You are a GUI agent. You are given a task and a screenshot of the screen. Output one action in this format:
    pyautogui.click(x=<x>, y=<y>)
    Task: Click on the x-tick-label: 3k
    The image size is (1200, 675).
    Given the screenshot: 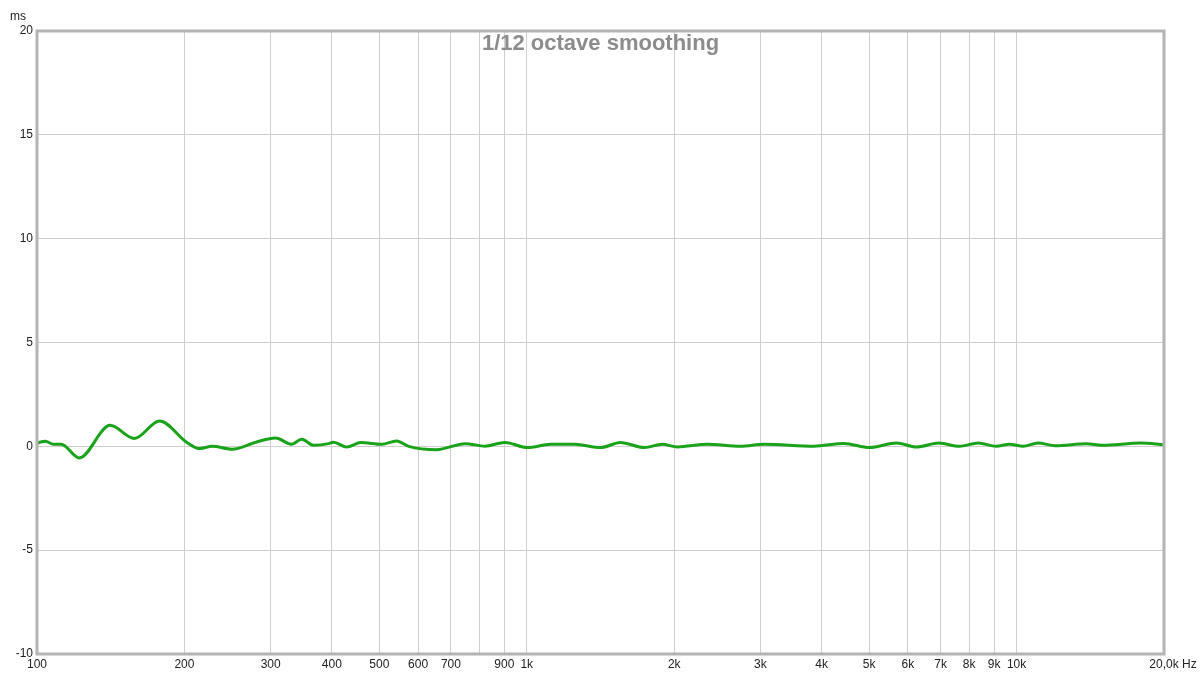 What is the action you would take?
    pyautogui.click(x=761, y=663)
    